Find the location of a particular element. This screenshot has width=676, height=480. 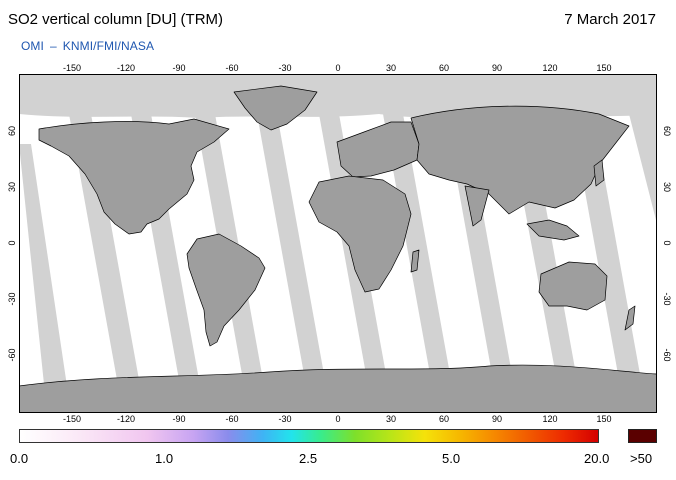

lon-tick-top: -120 is located at coordinates (126, 68).